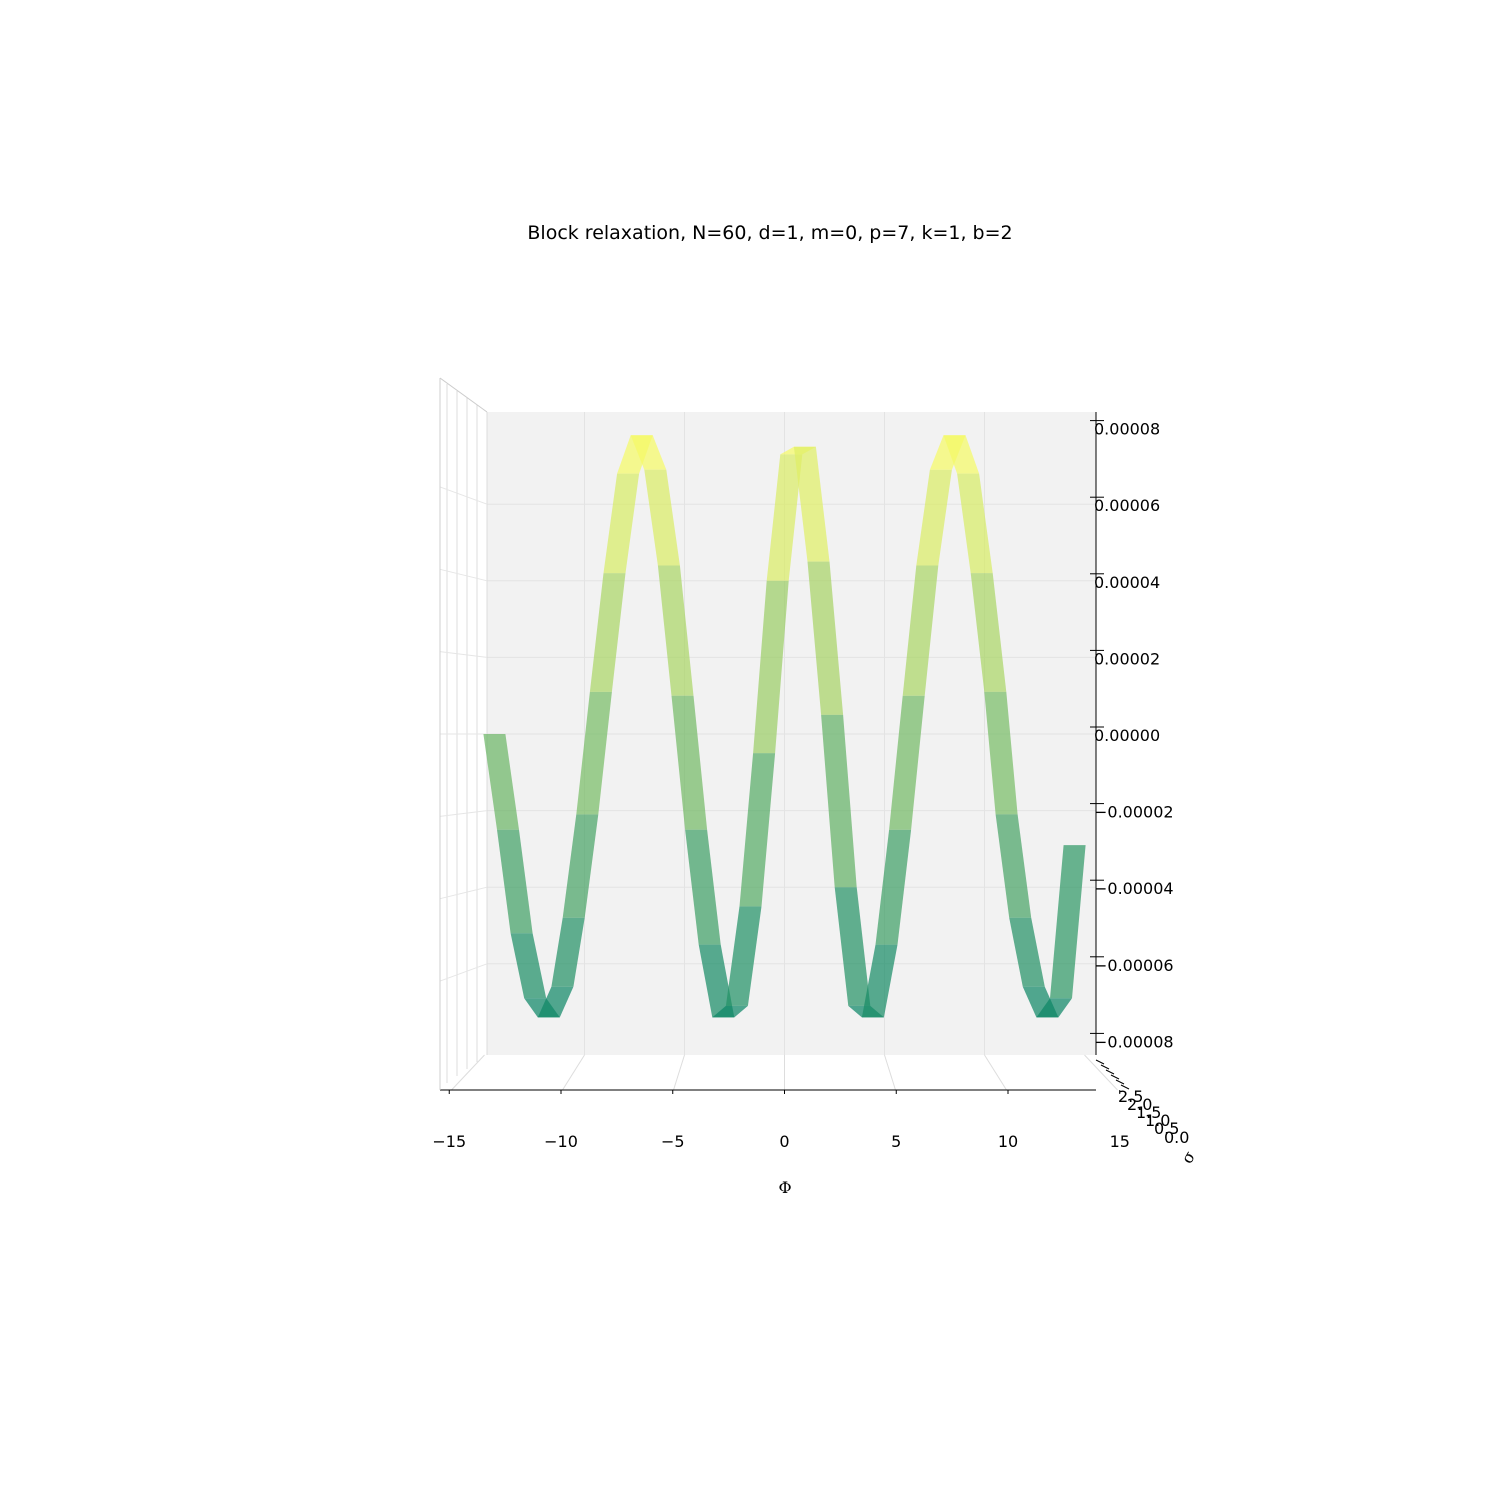  I want to click on z-tick-label: 0.00002, so click(1127, 658).